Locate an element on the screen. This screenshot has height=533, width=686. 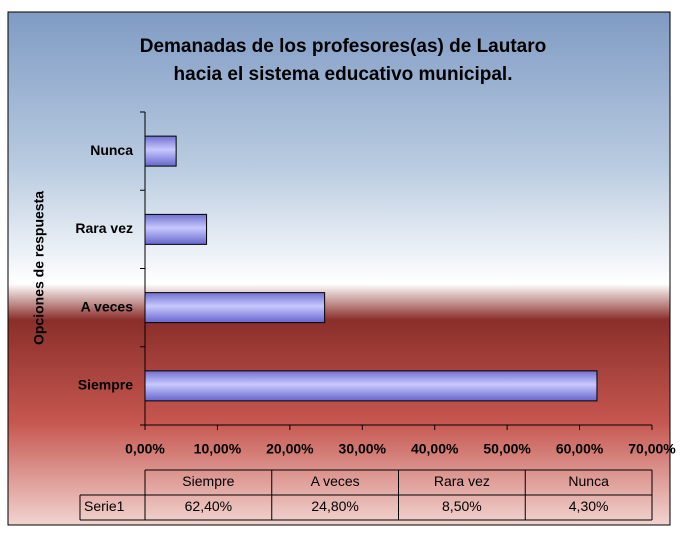
y-tick-label: A veces is located at coordinates (107, 306).